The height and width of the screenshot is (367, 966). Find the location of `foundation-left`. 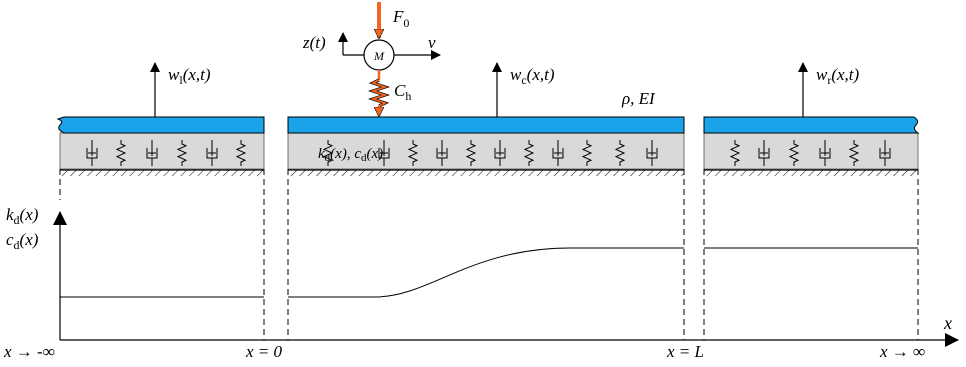

foundation-left is located at coordinates (162, 151).